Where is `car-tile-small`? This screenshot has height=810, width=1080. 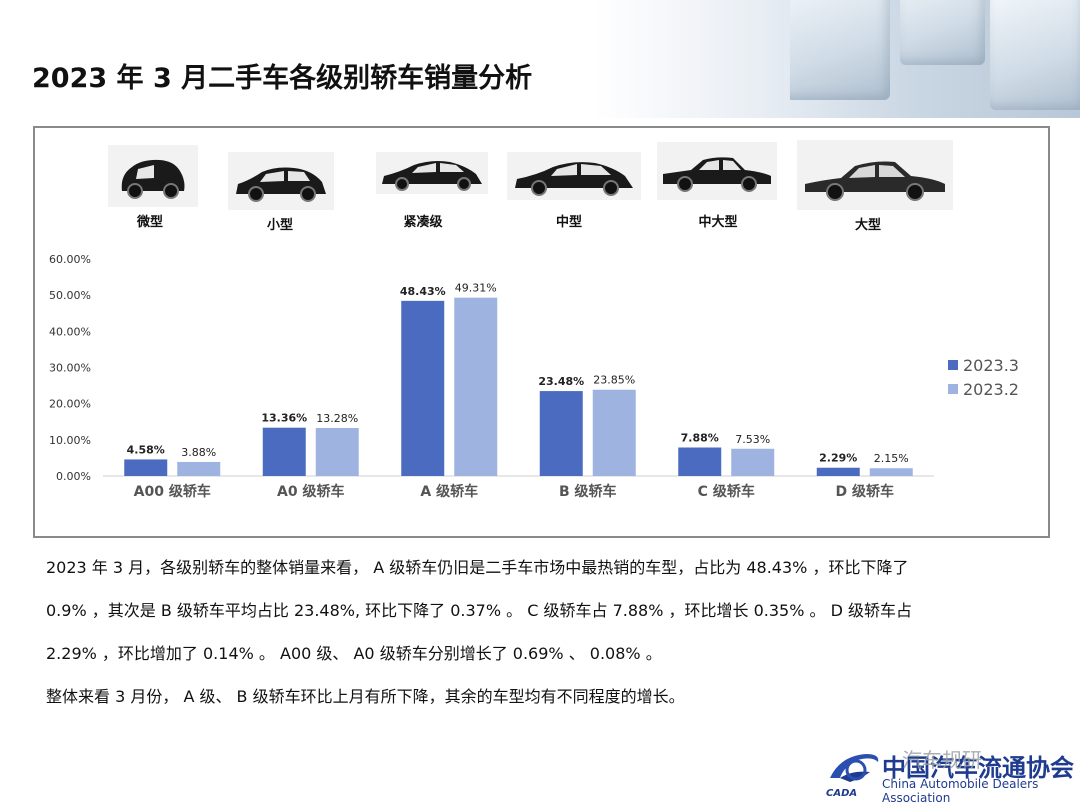
car-tile-small is located at coordinates (281, 181).